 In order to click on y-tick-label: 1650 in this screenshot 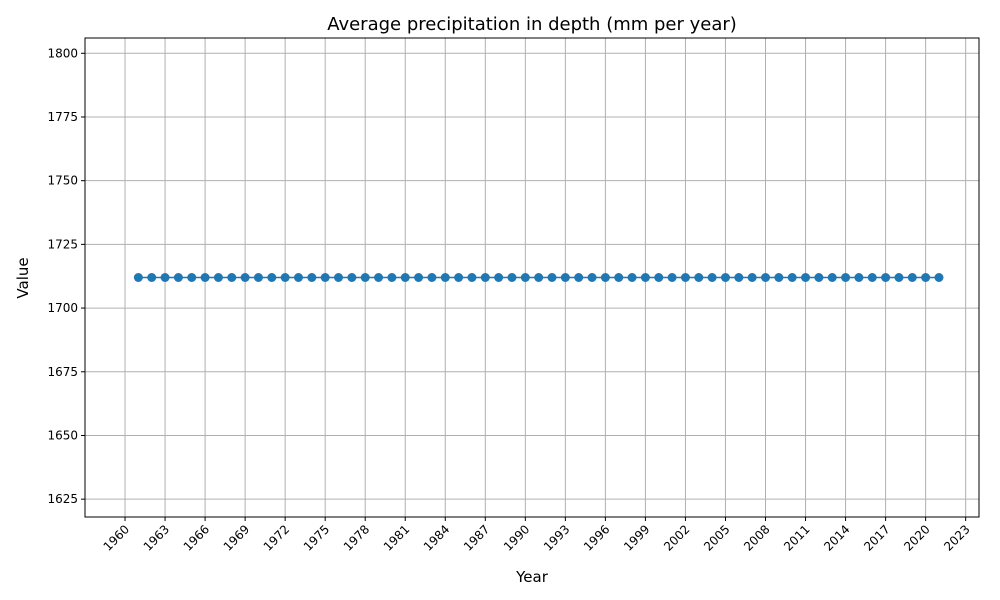, I will do `click(62, 435)`.